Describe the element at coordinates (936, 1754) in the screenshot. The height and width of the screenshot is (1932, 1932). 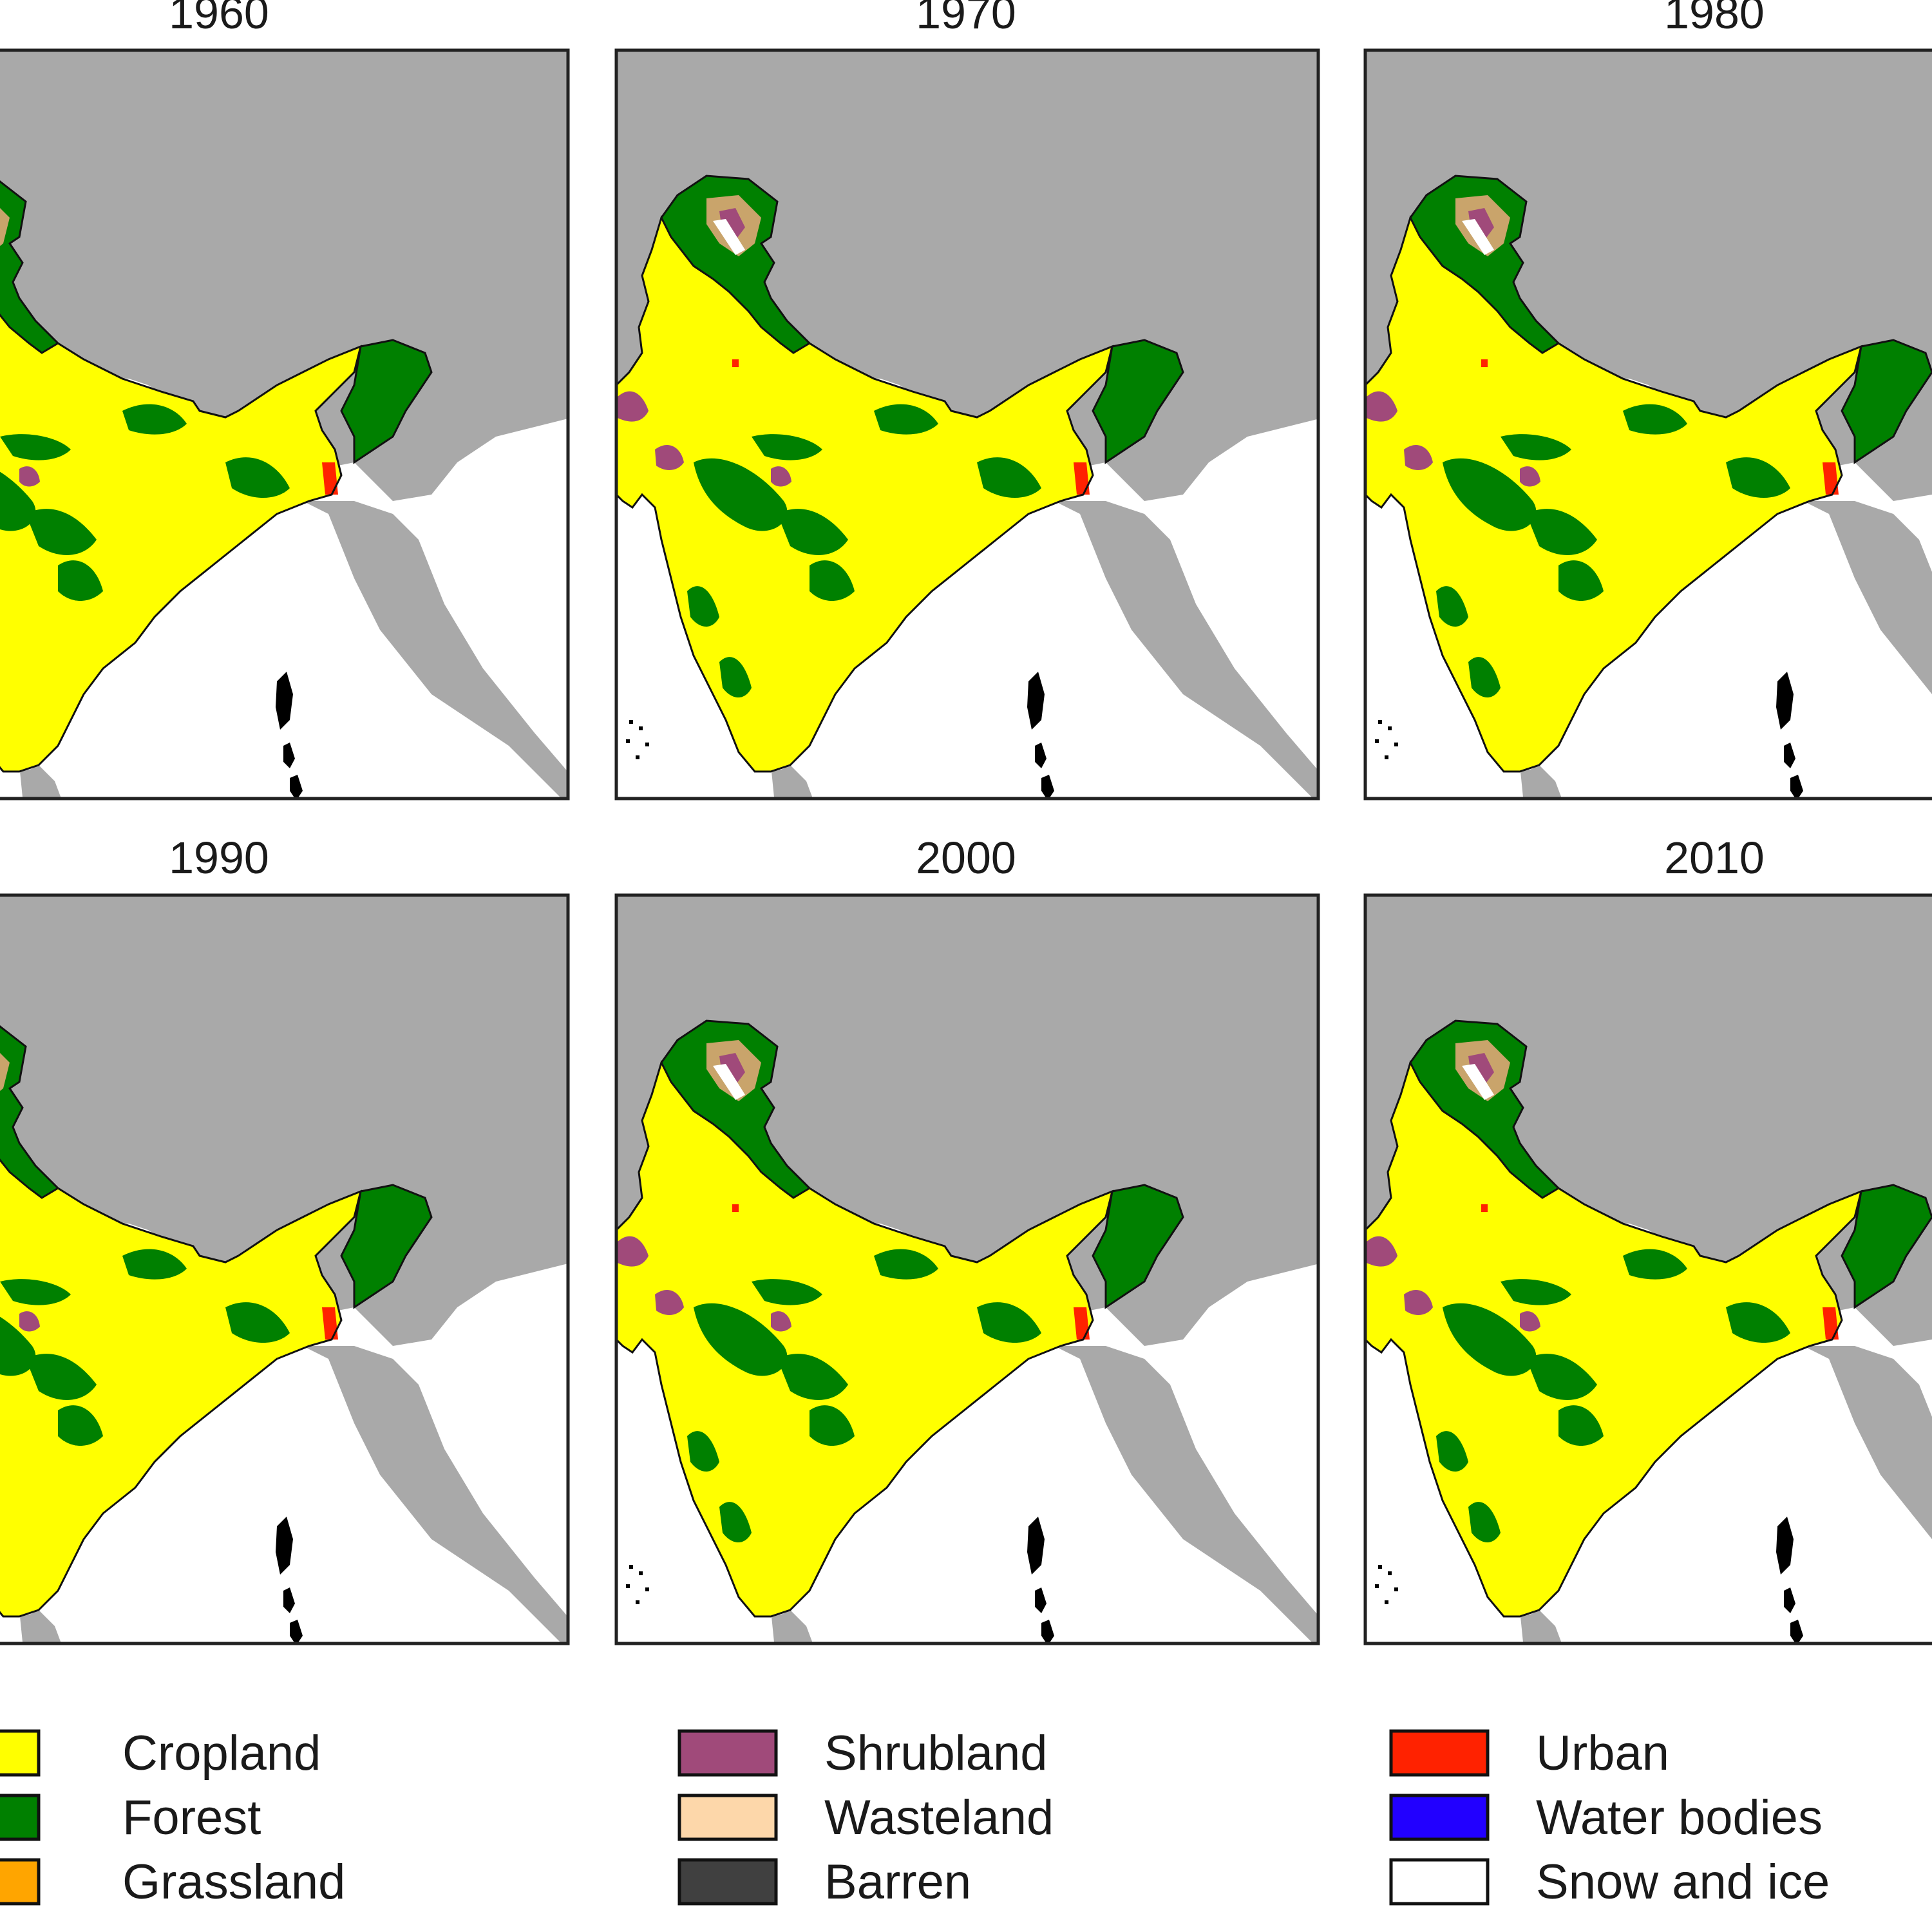
I see `legend-label: Shrubland` at that location.